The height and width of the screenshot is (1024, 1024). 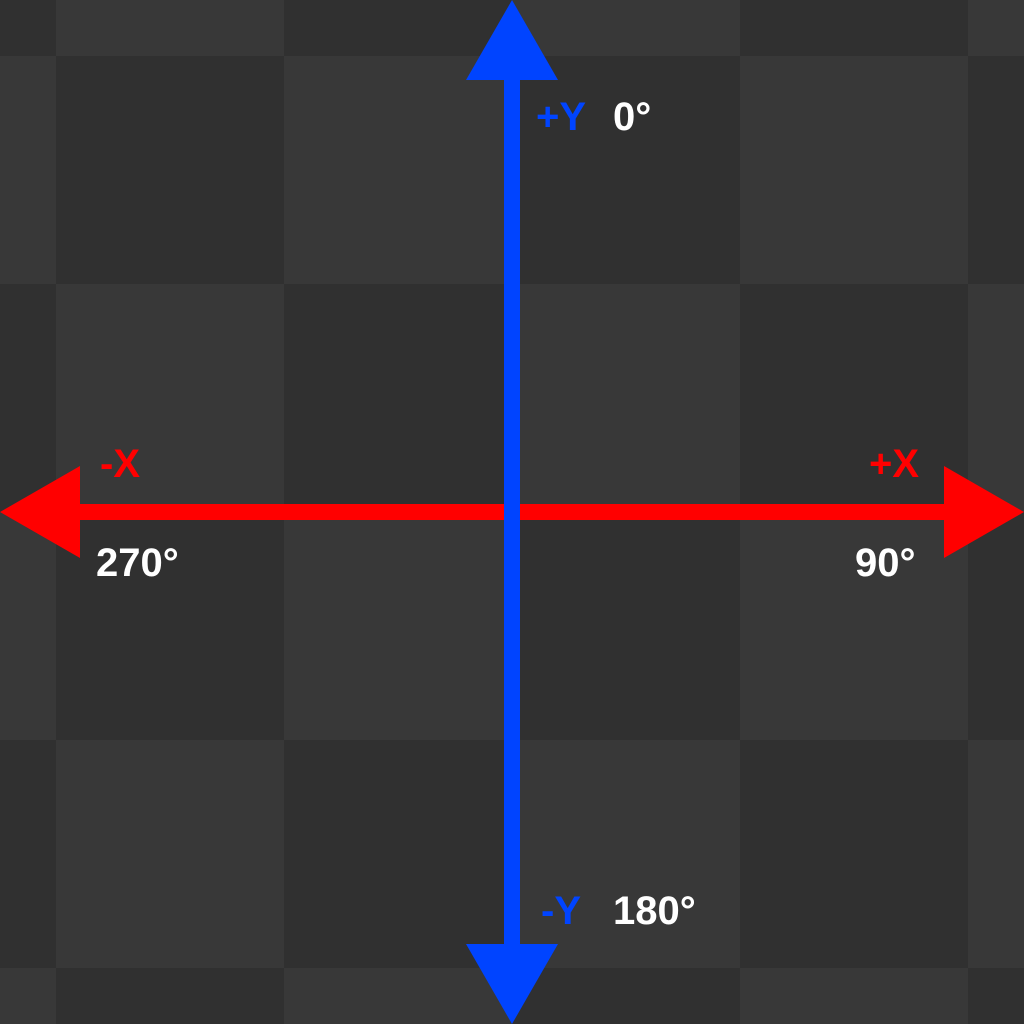 What do you see at coordinates (120, 464) in the screenshot?
I see `negative-x-label: -X` at bounding box center [120, 464].